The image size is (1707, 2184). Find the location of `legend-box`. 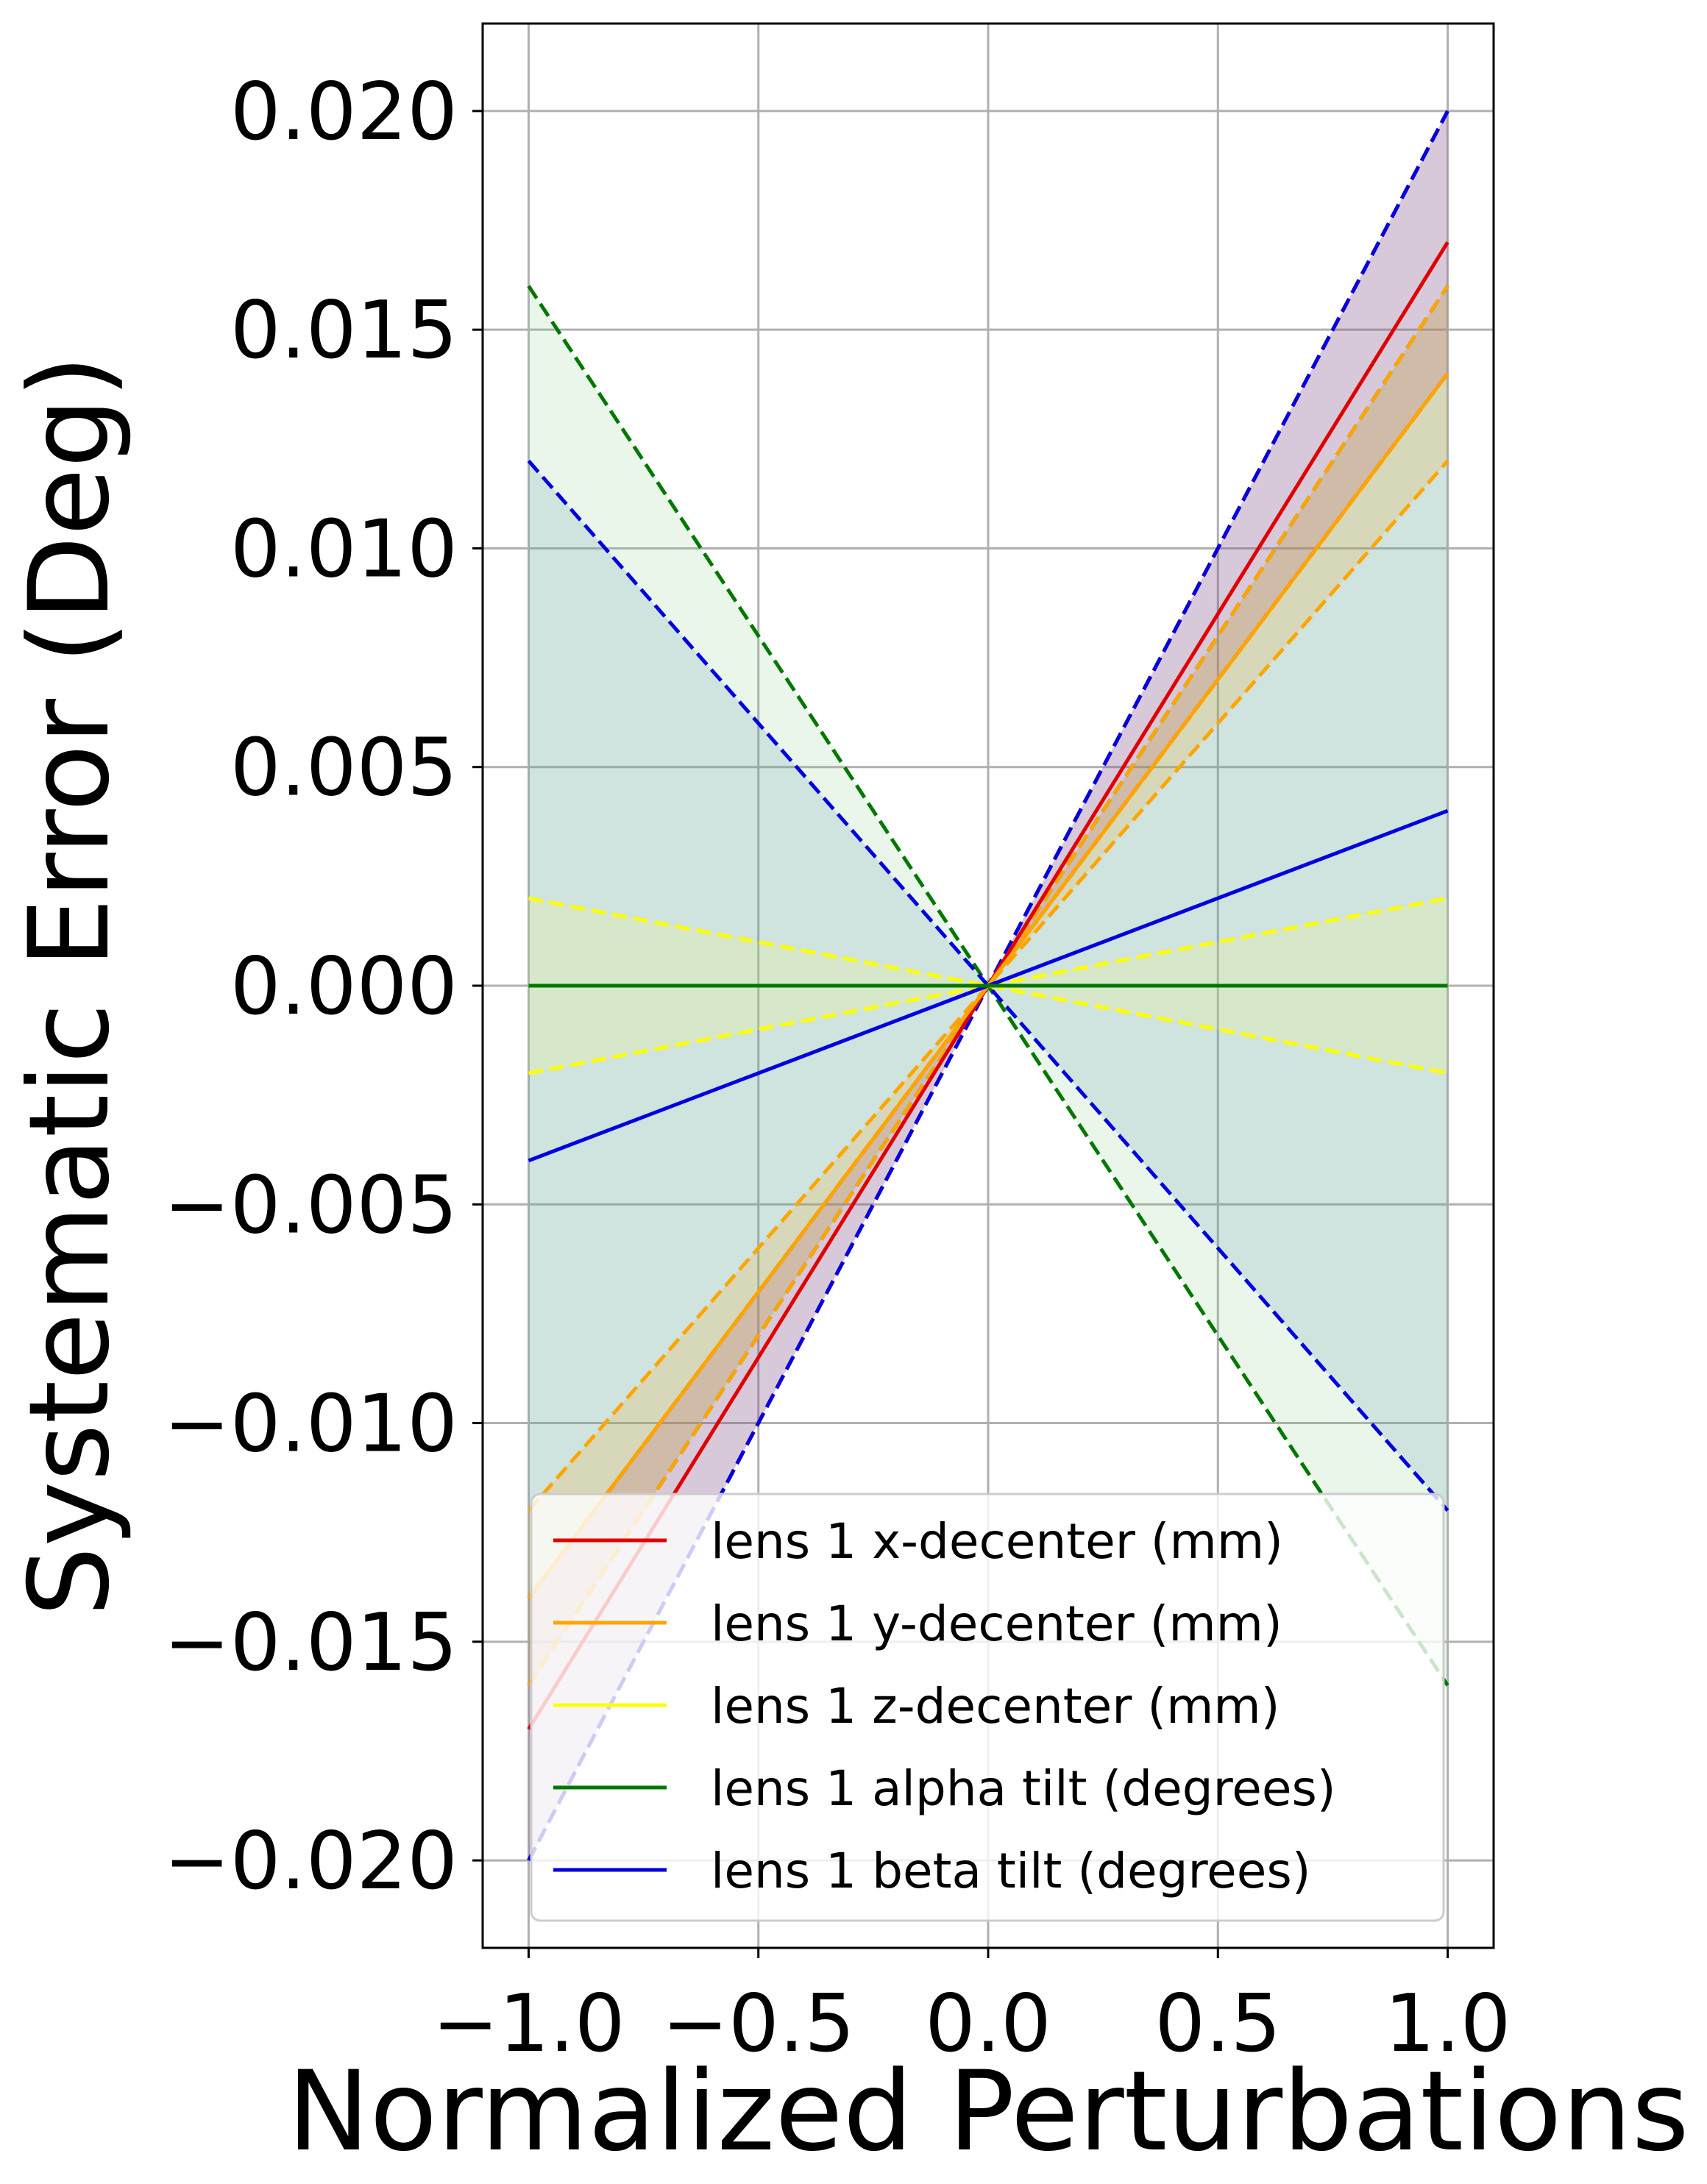

legend-box is located at coordinates (987, 1708).